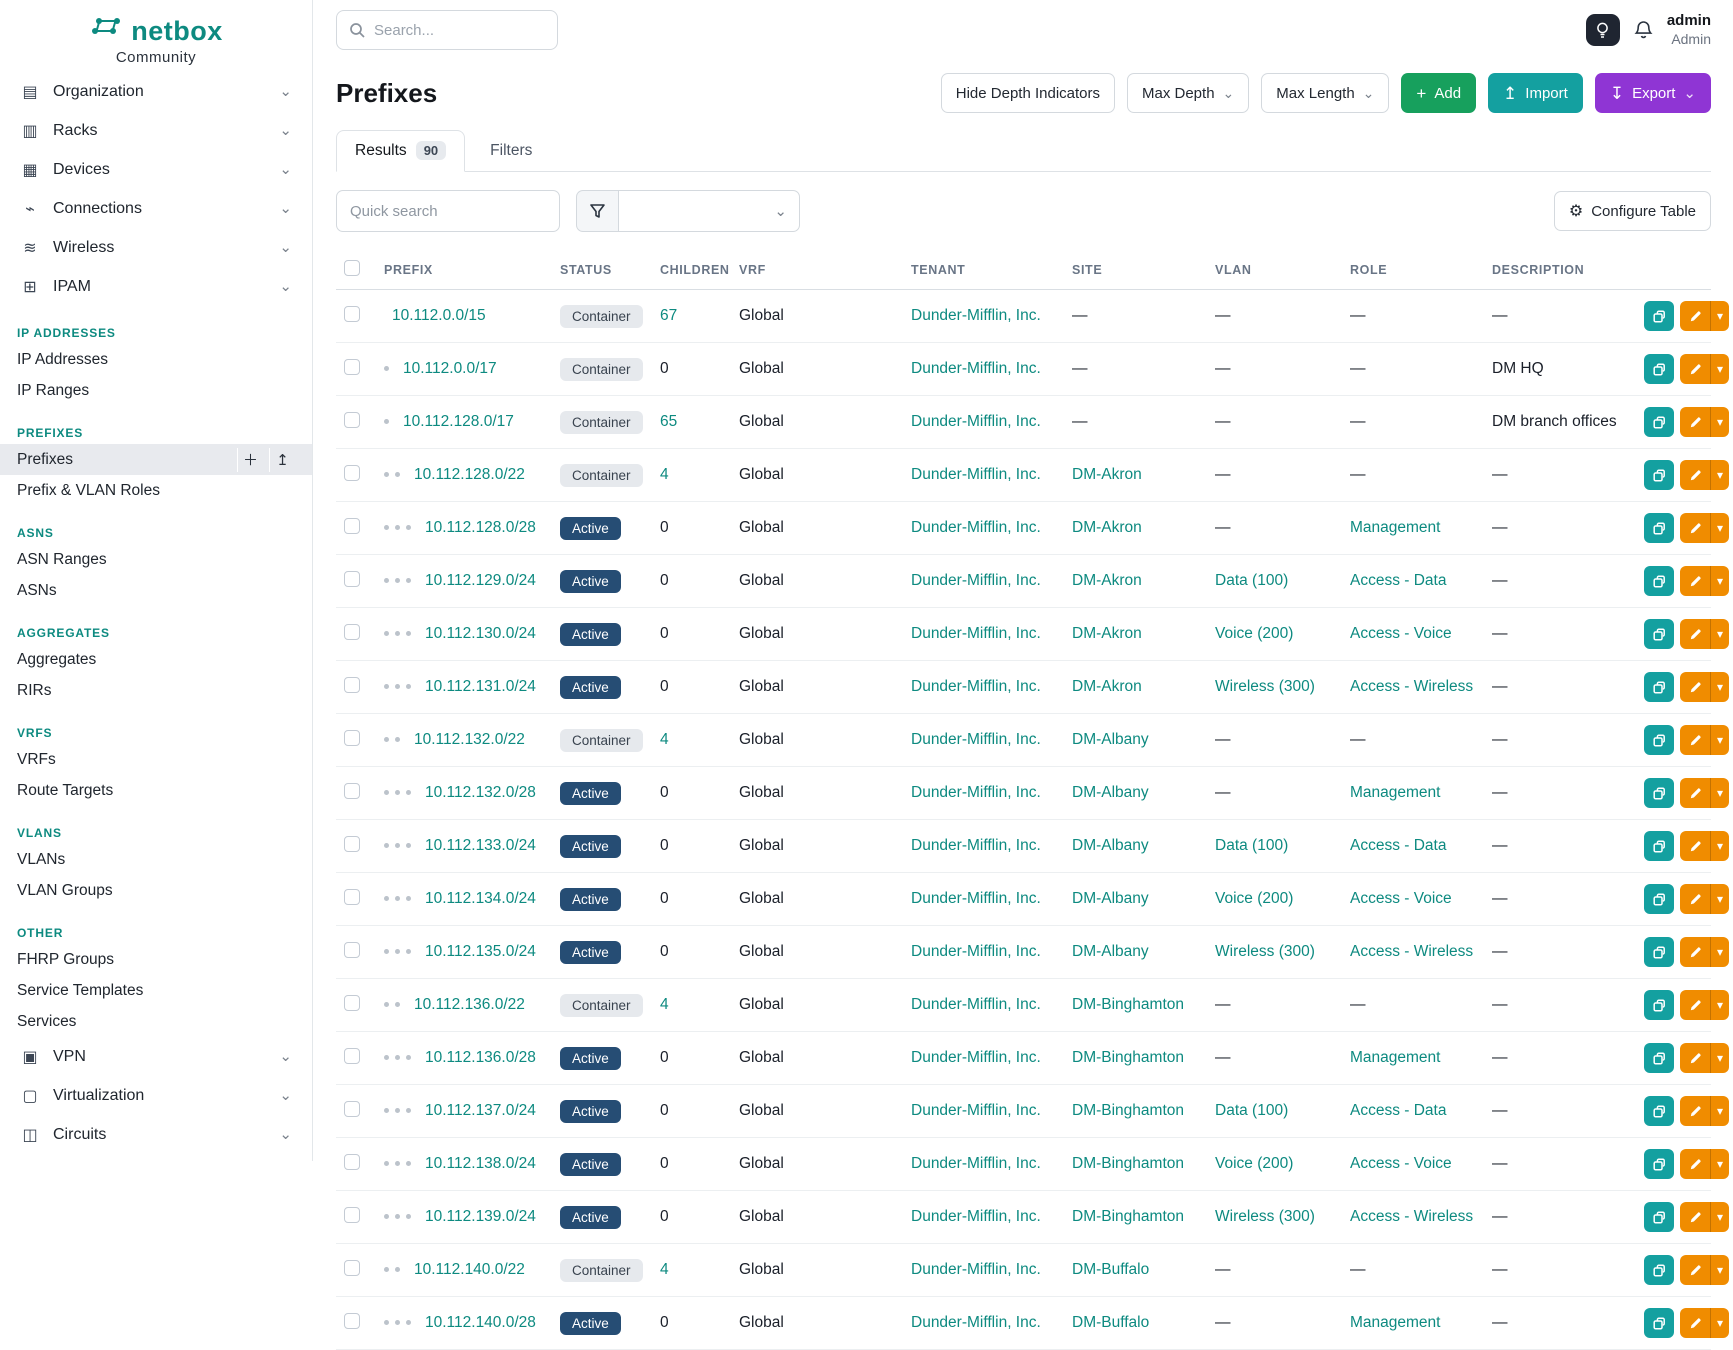 The height and width of the screenshot is (1350, 1733). What do you see at coordinates (156, 990) in the screenshot?
I see `sidebar-item-service-templates: Service Templates` at bounding box center [156, 990].